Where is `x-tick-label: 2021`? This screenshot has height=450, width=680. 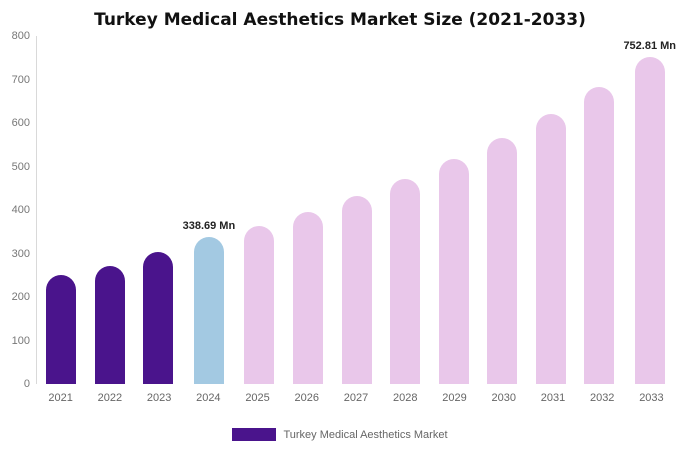
x-tick-label: 2021 is located at coordinates (60, 398).